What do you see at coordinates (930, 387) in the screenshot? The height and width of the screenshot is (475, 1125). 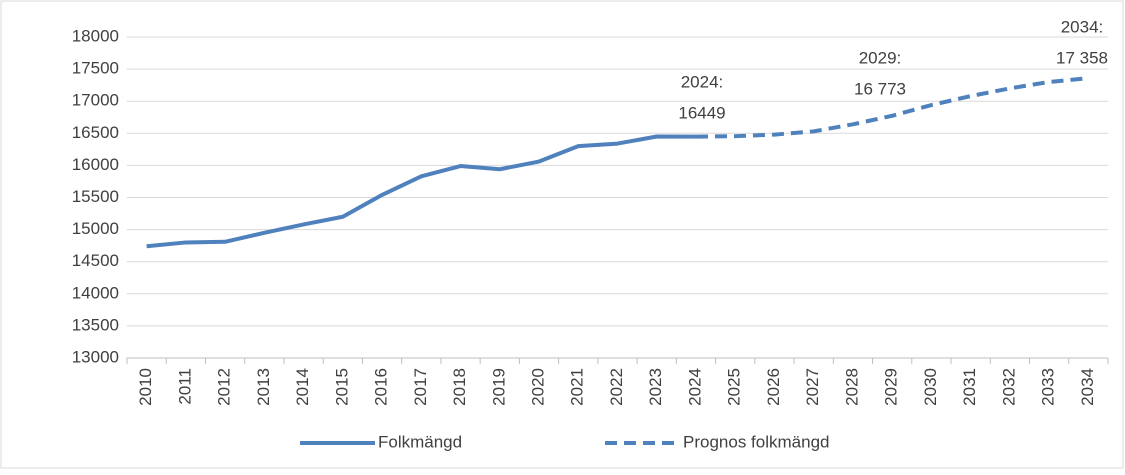 I see `x-tick-label: 2030` at bounding box center [930, 387].